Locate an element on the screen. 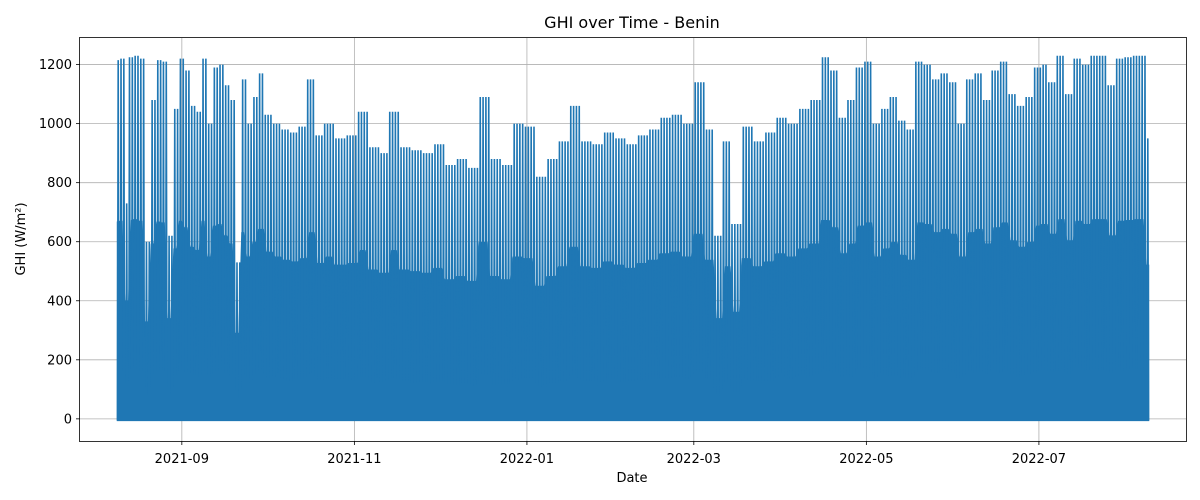 This screenshot has height=500, width=1200. y-tick-label: 1200 is located at coordinates (55, 65).